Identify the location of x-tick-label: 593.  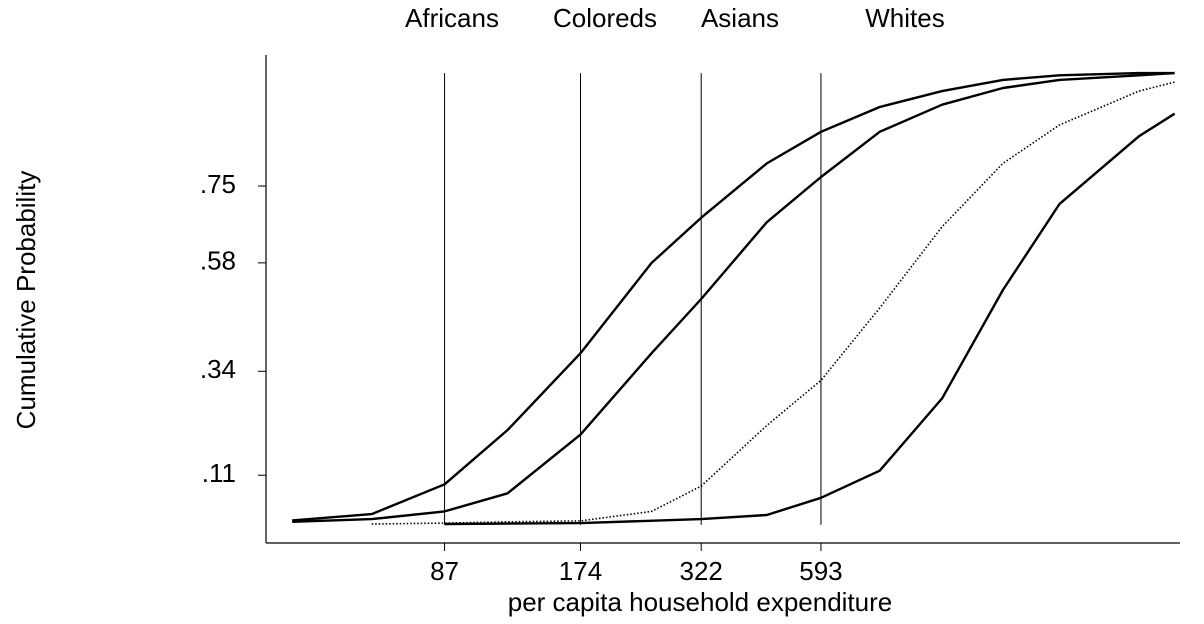
(820, 571).